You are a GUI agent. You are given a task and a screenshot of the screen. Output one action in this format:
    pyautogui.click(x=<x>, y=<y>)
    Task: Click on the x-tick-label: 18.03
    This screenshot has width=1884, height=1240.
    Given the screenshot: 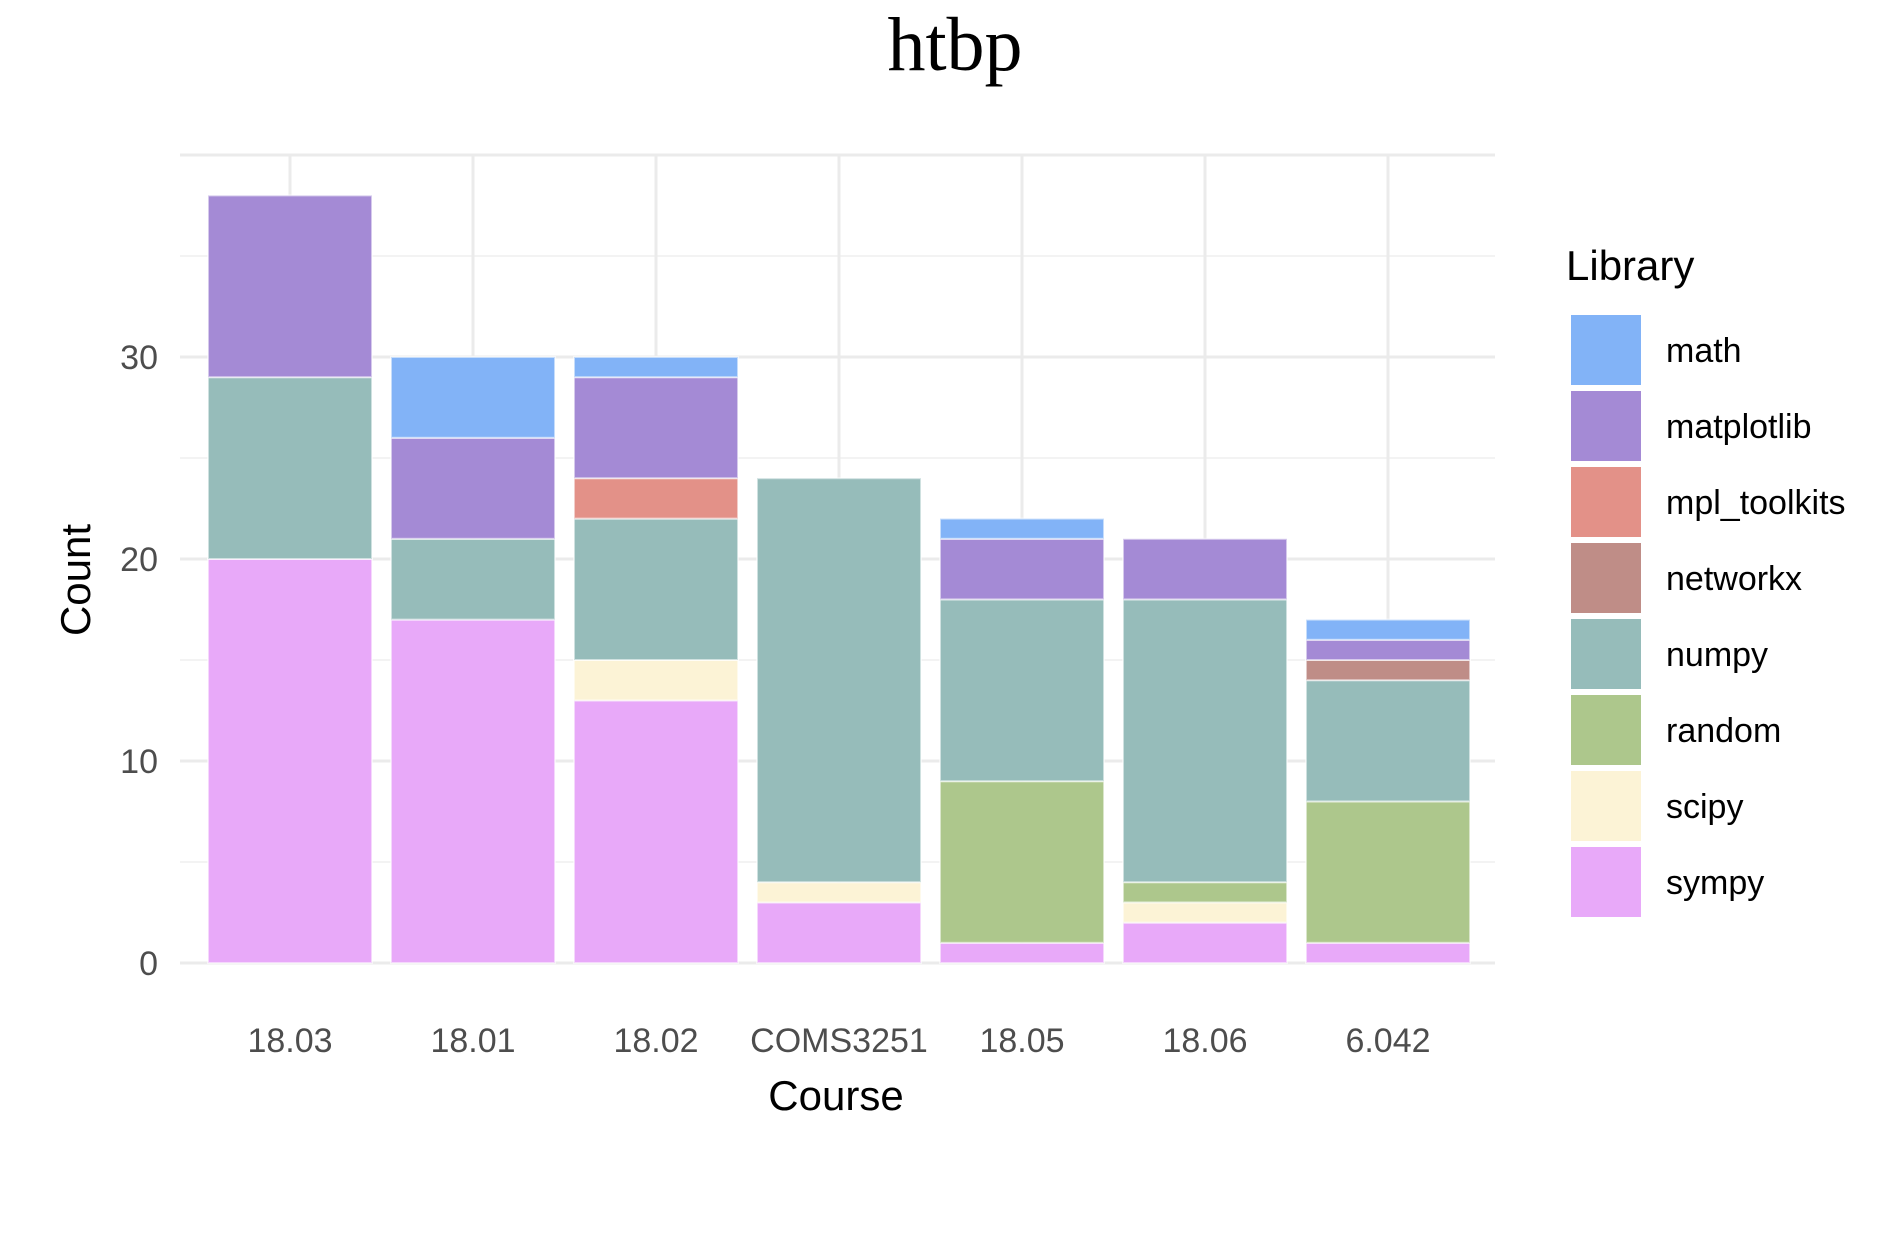 What is the action you would take?
    pyautogui.click(x=289, y=1041)
    